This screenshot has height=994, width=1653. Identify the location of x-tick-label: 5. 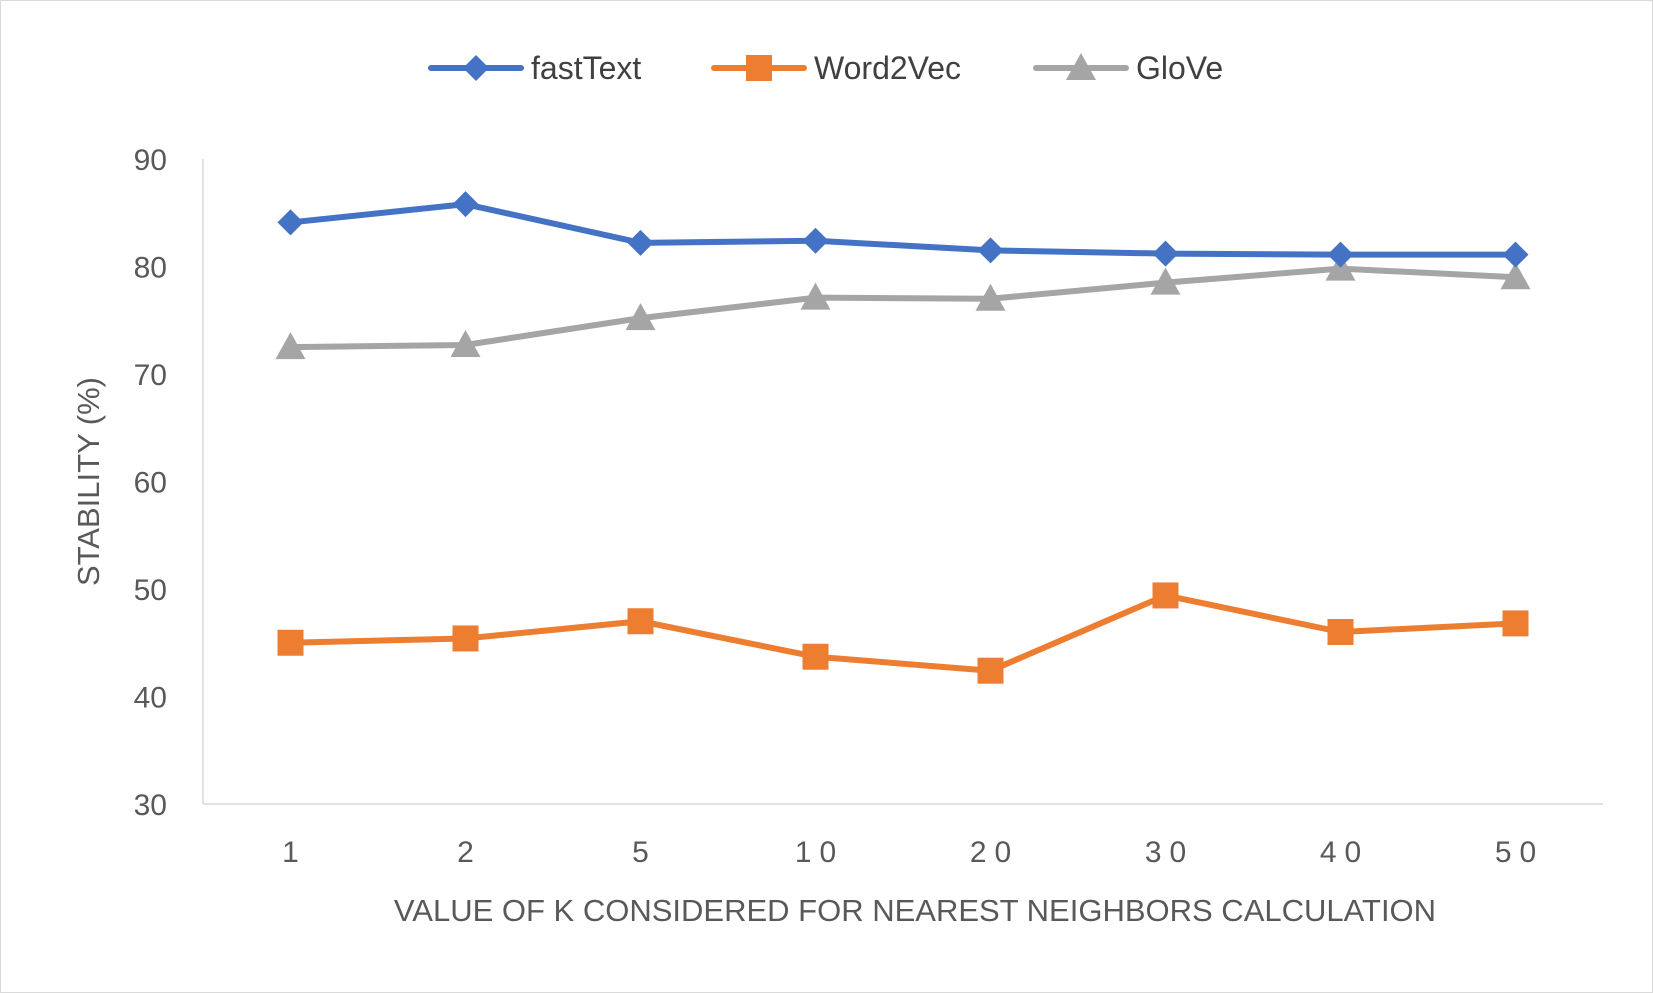
(644, 852).